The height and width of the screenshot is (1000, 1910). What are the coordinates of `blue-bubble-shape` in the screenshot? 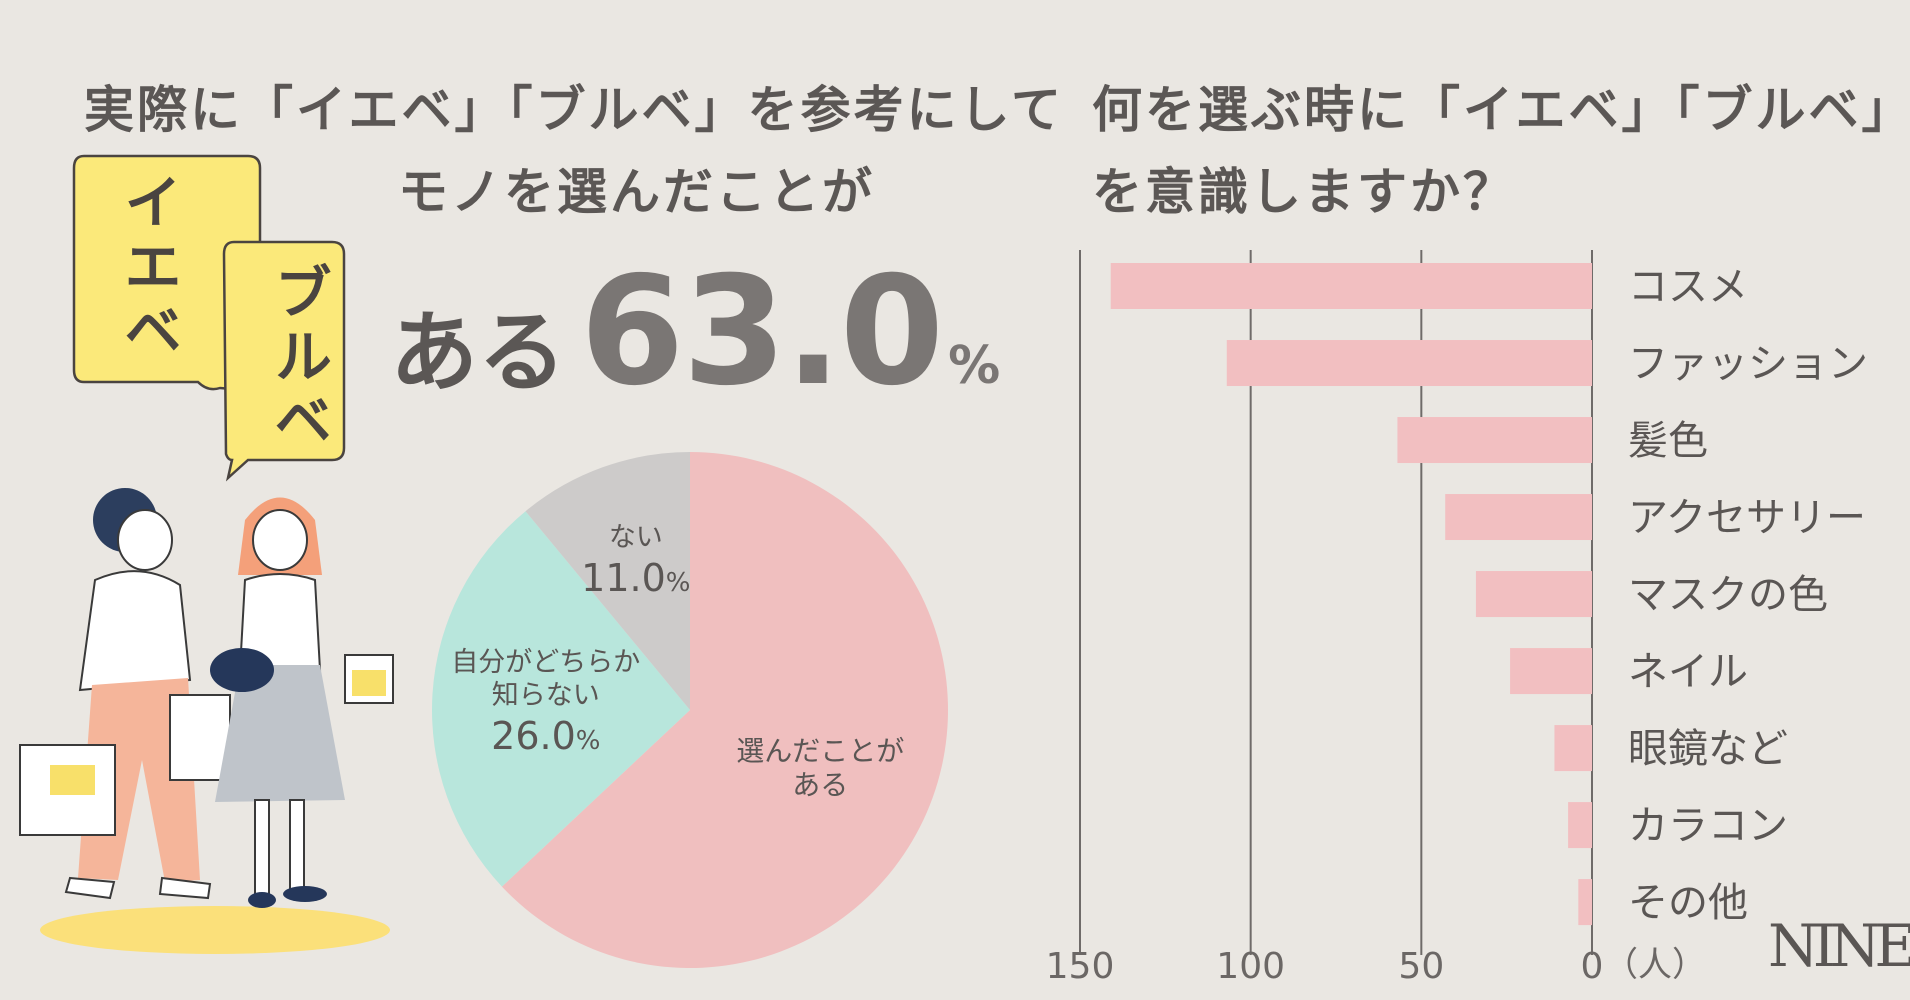 It's located at (284, 361).